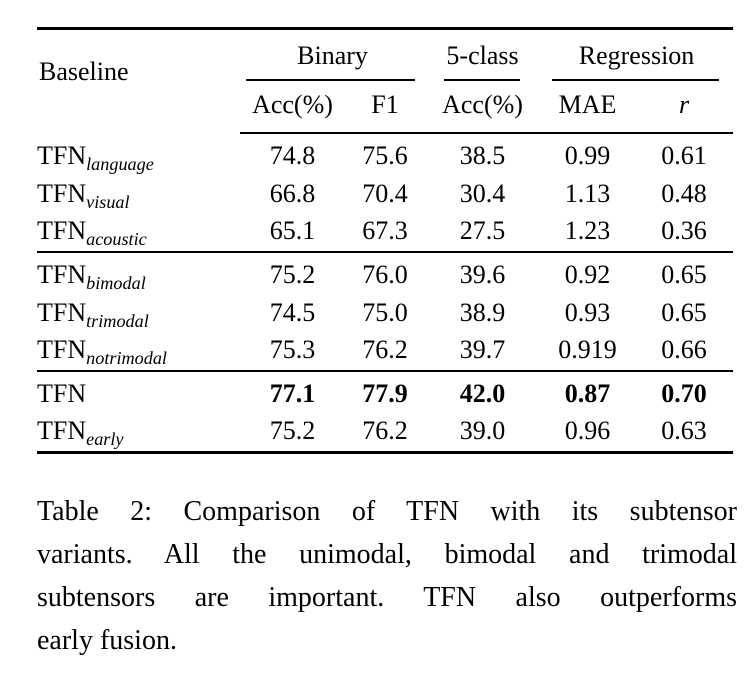 This screenshot has width=754, height=682. What do you see at coordinates (482, 193) in the screenshot?
I see `cell-5class-acc: 30.4` at bounding box center [482, 193].